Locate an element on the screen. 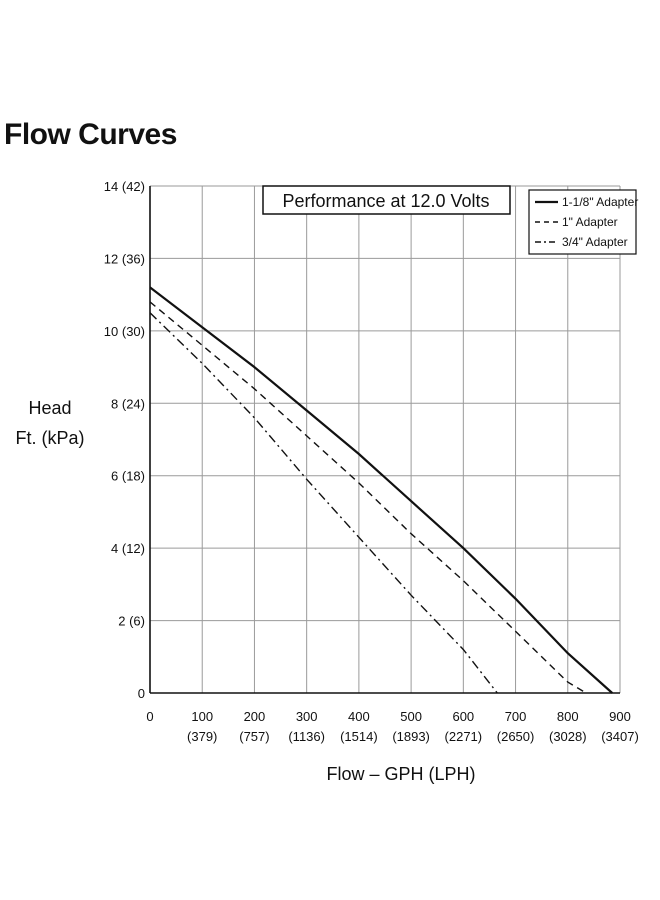  x-tick-sublabel: (1136) is located at coordinates (306, 736).